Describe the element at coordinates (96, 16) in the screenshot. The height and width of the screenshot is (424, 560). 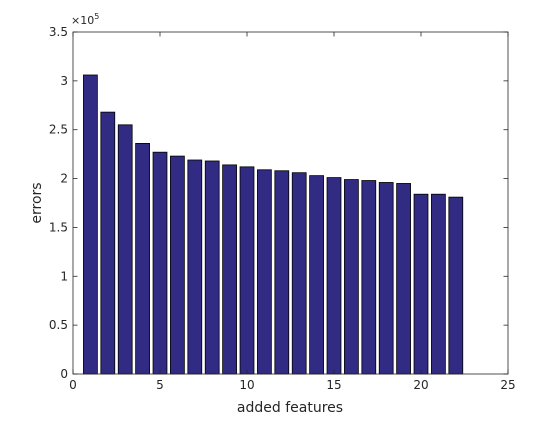
I see `y-exponent-power: 5` at that location.